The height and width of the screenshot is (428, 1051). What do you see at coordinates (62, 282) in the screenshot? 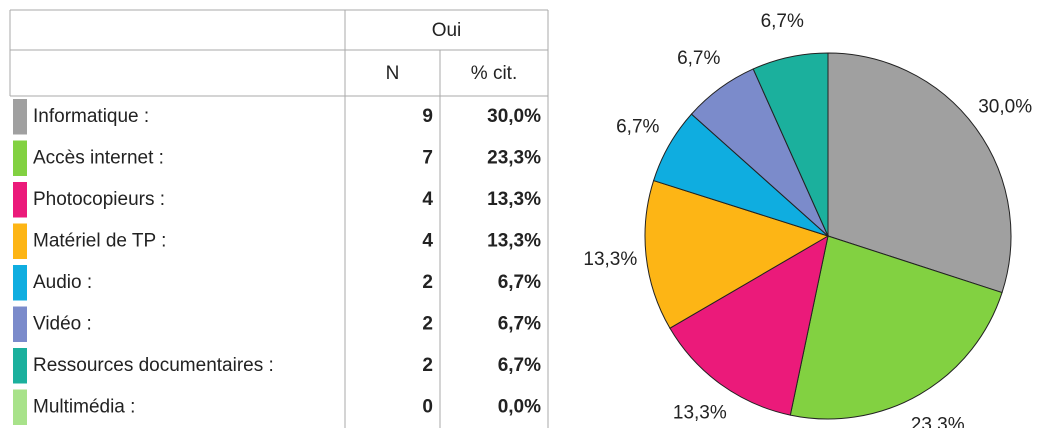
I see `row-label: Audio :` at bounding box center [62, 282].